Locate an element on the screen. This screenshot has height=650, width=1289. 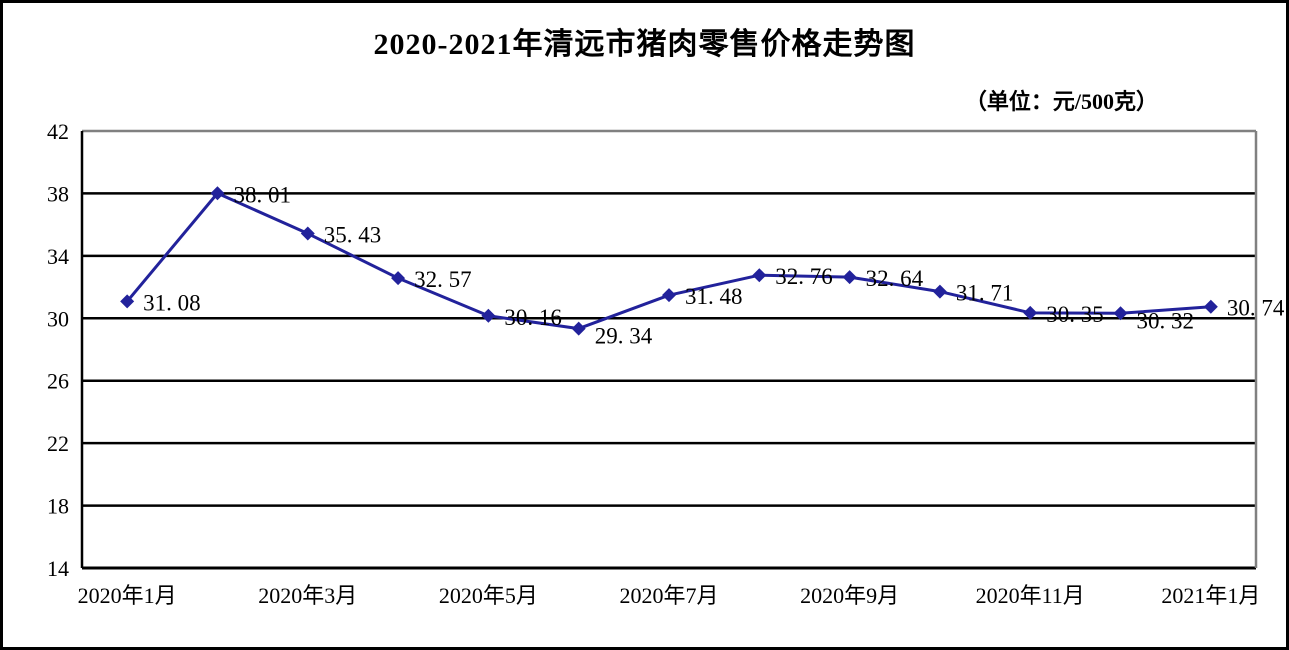
x-tick-label: 2020年11月 is located at coordinates (1030, 595).